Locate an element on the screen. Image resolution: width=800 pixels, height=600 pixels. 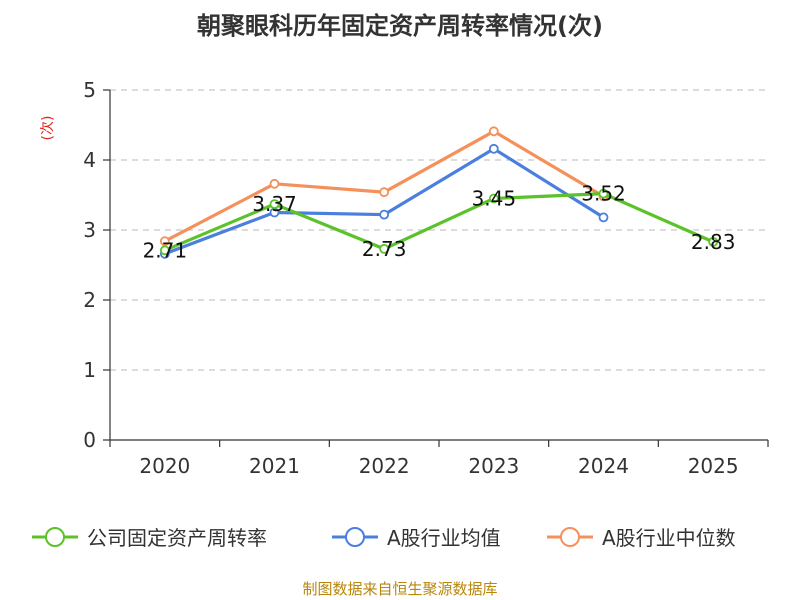
data-label: 3.45 is located at coordinates (494, 199).